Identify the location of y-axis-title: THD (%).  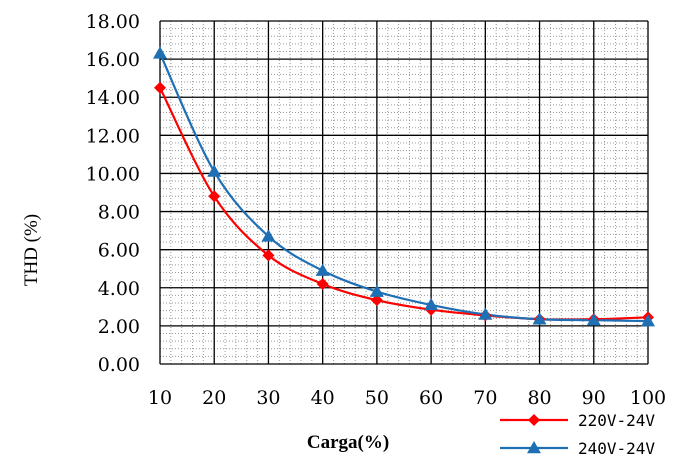
(31, 250).